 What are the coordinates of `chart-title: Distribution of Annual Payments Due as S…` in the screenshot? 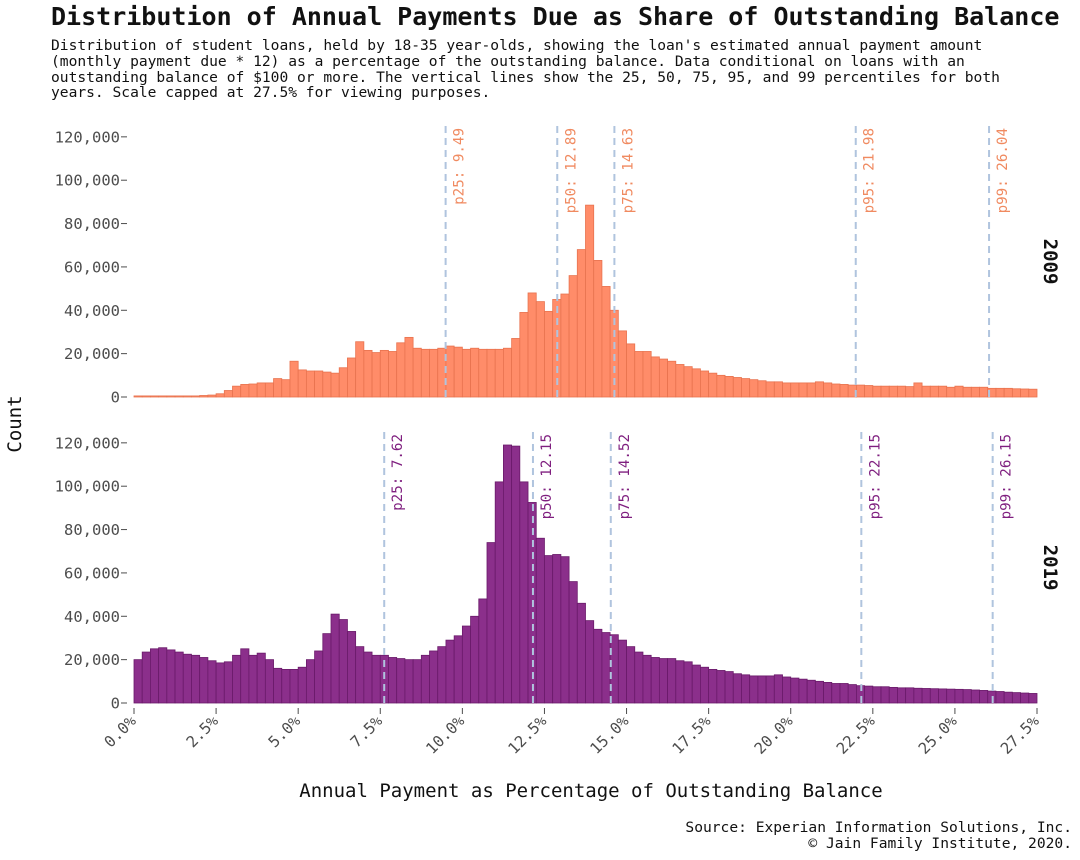 It's located at (555, 16).